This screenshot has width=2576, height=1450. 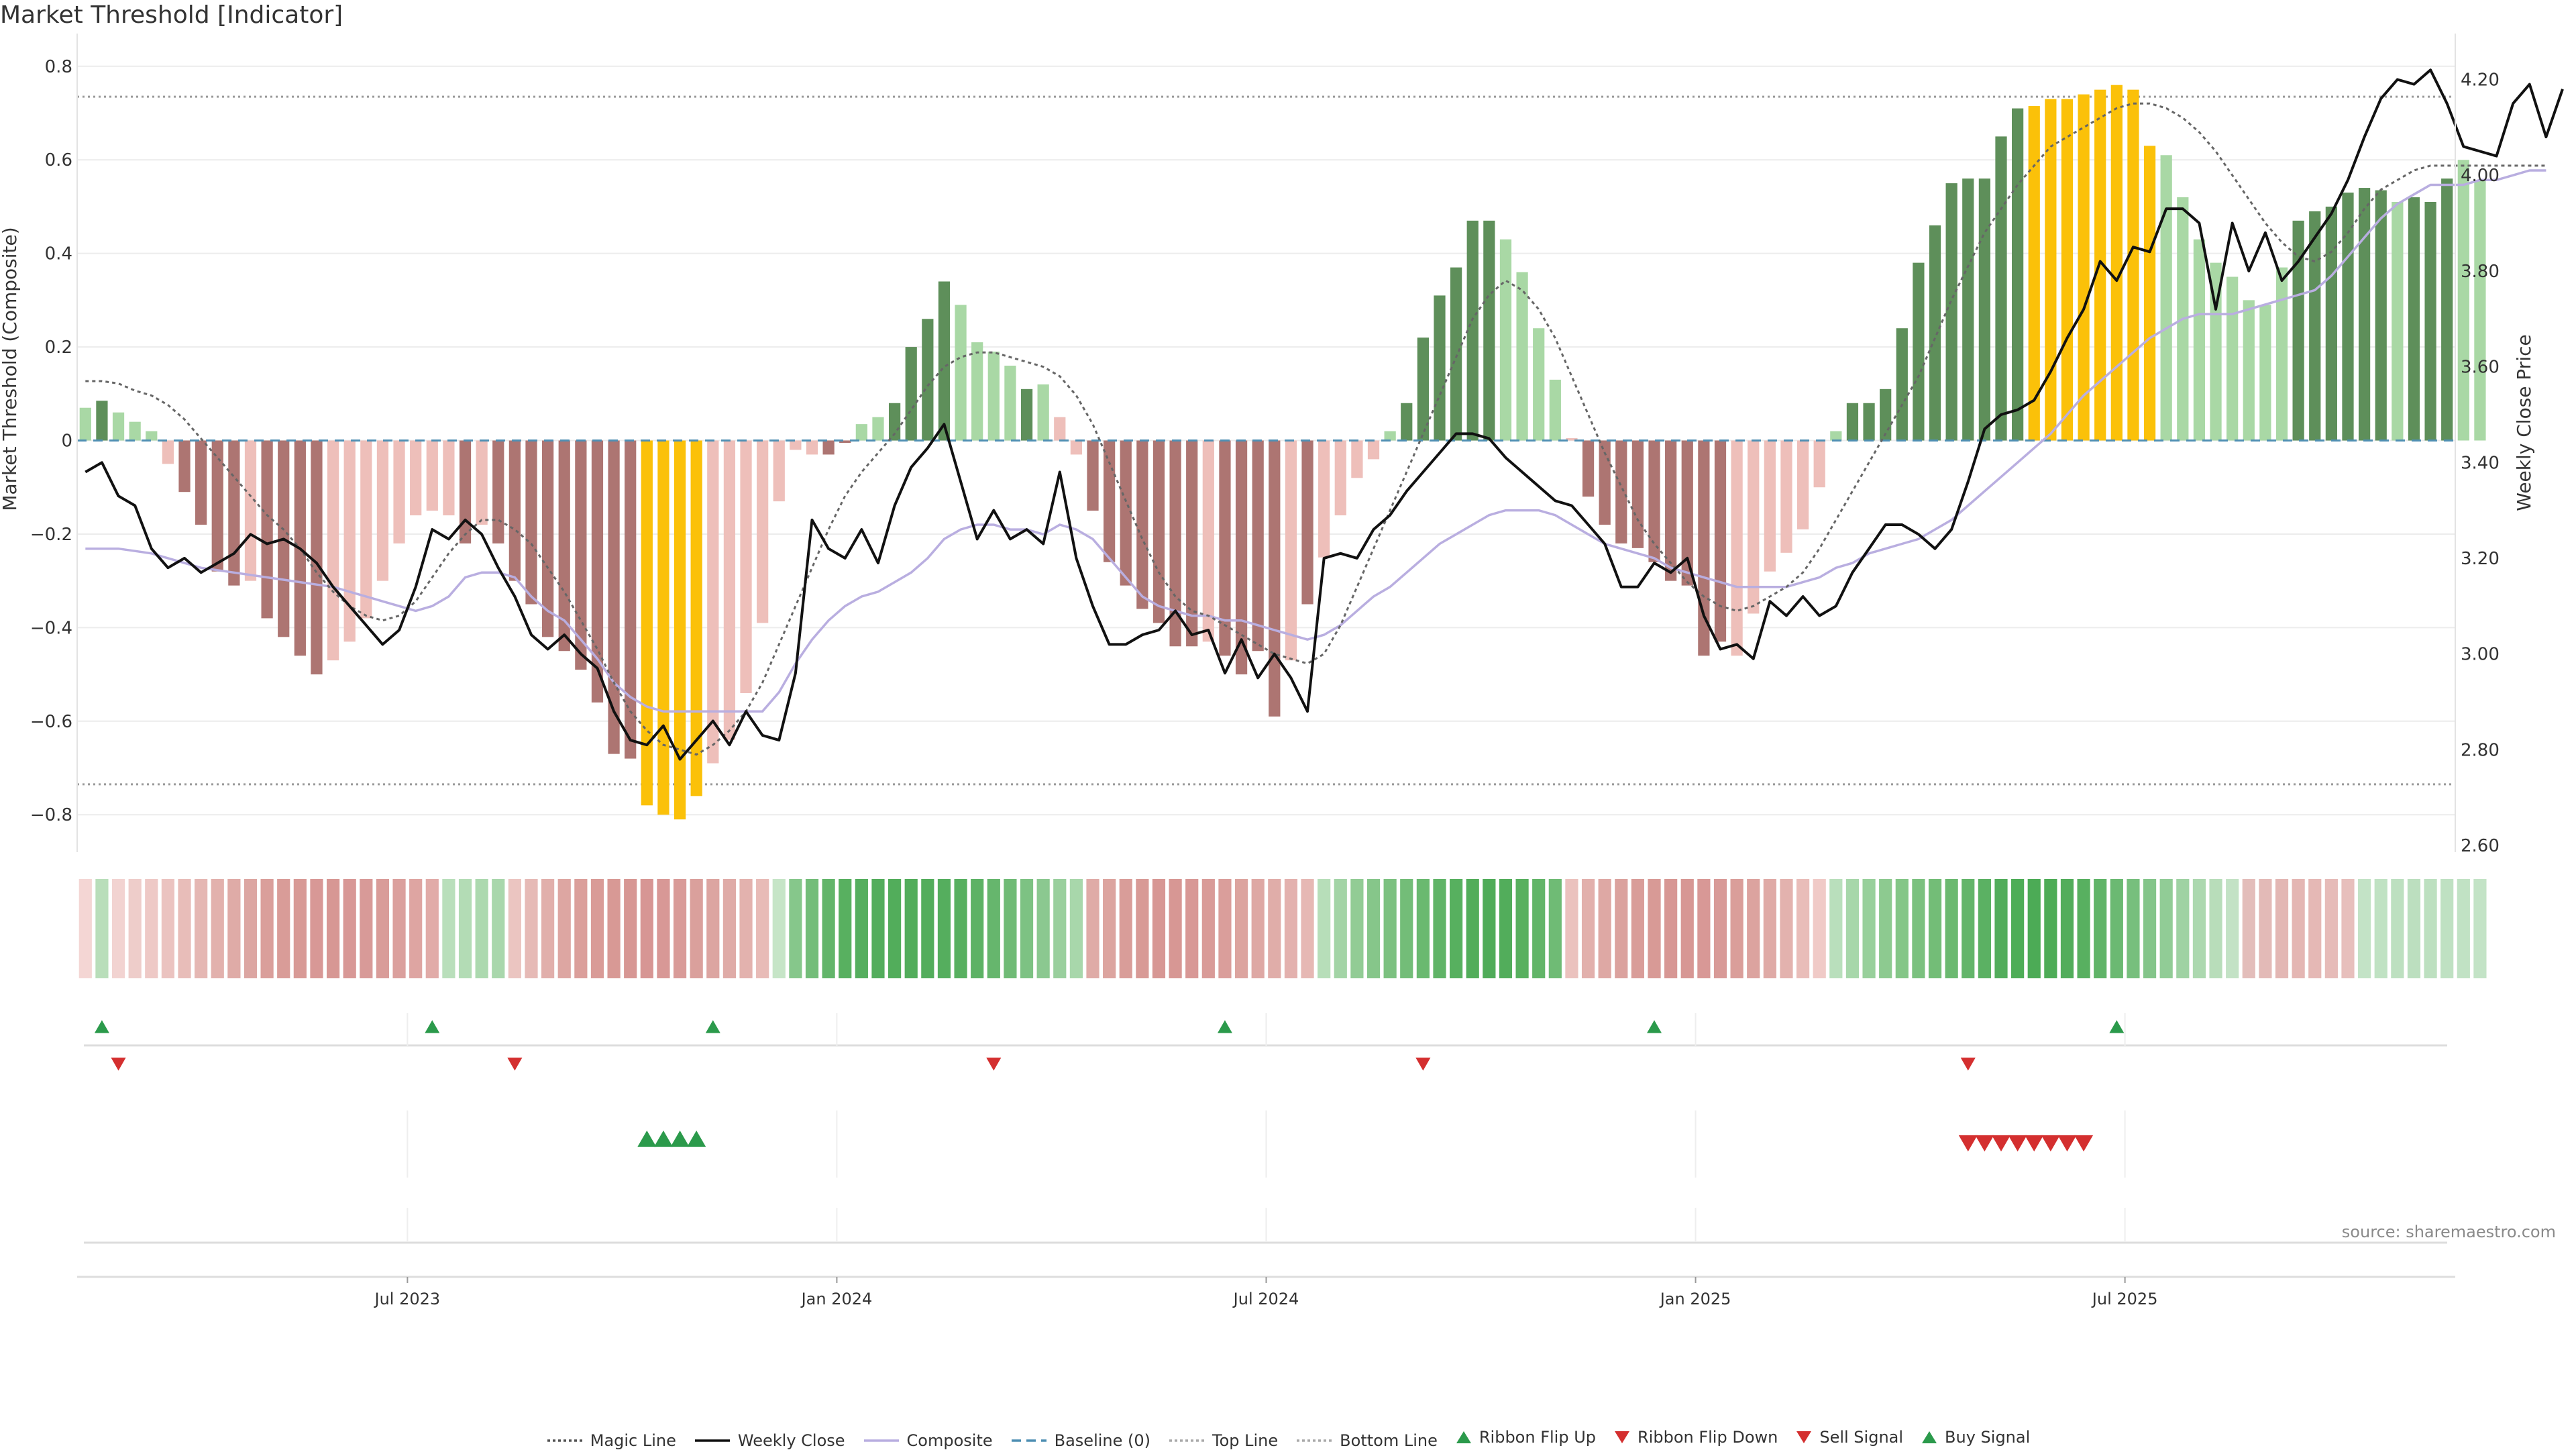 What do you see at coordinates (696, 1138) in the screenshot?
I see `buy-signal-marker` at bounding box center [696, 1138].